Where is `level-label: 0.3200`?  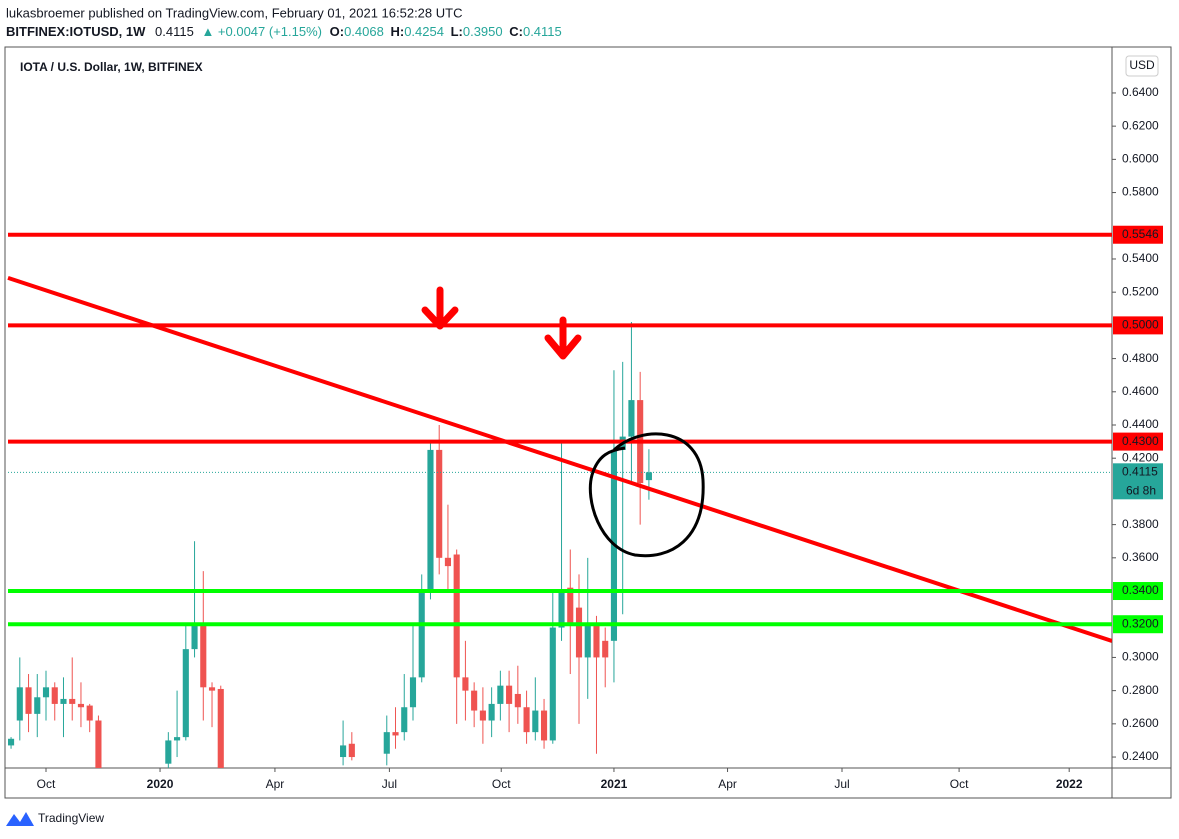 level-label: 0.3200 is located at coordinates (1140, 623).